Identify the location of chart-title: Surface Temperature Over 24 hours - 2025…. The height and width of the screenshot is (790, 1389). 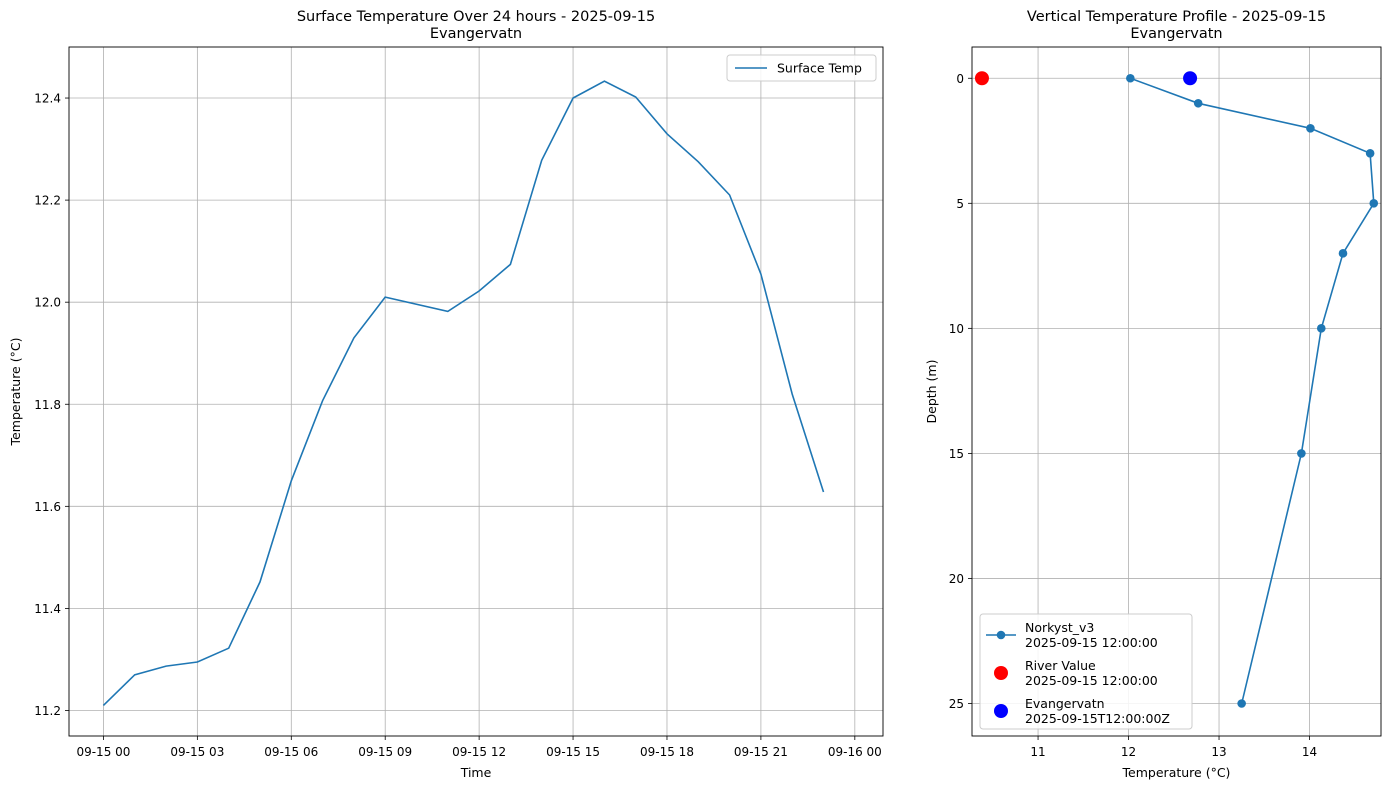
(476, 17).